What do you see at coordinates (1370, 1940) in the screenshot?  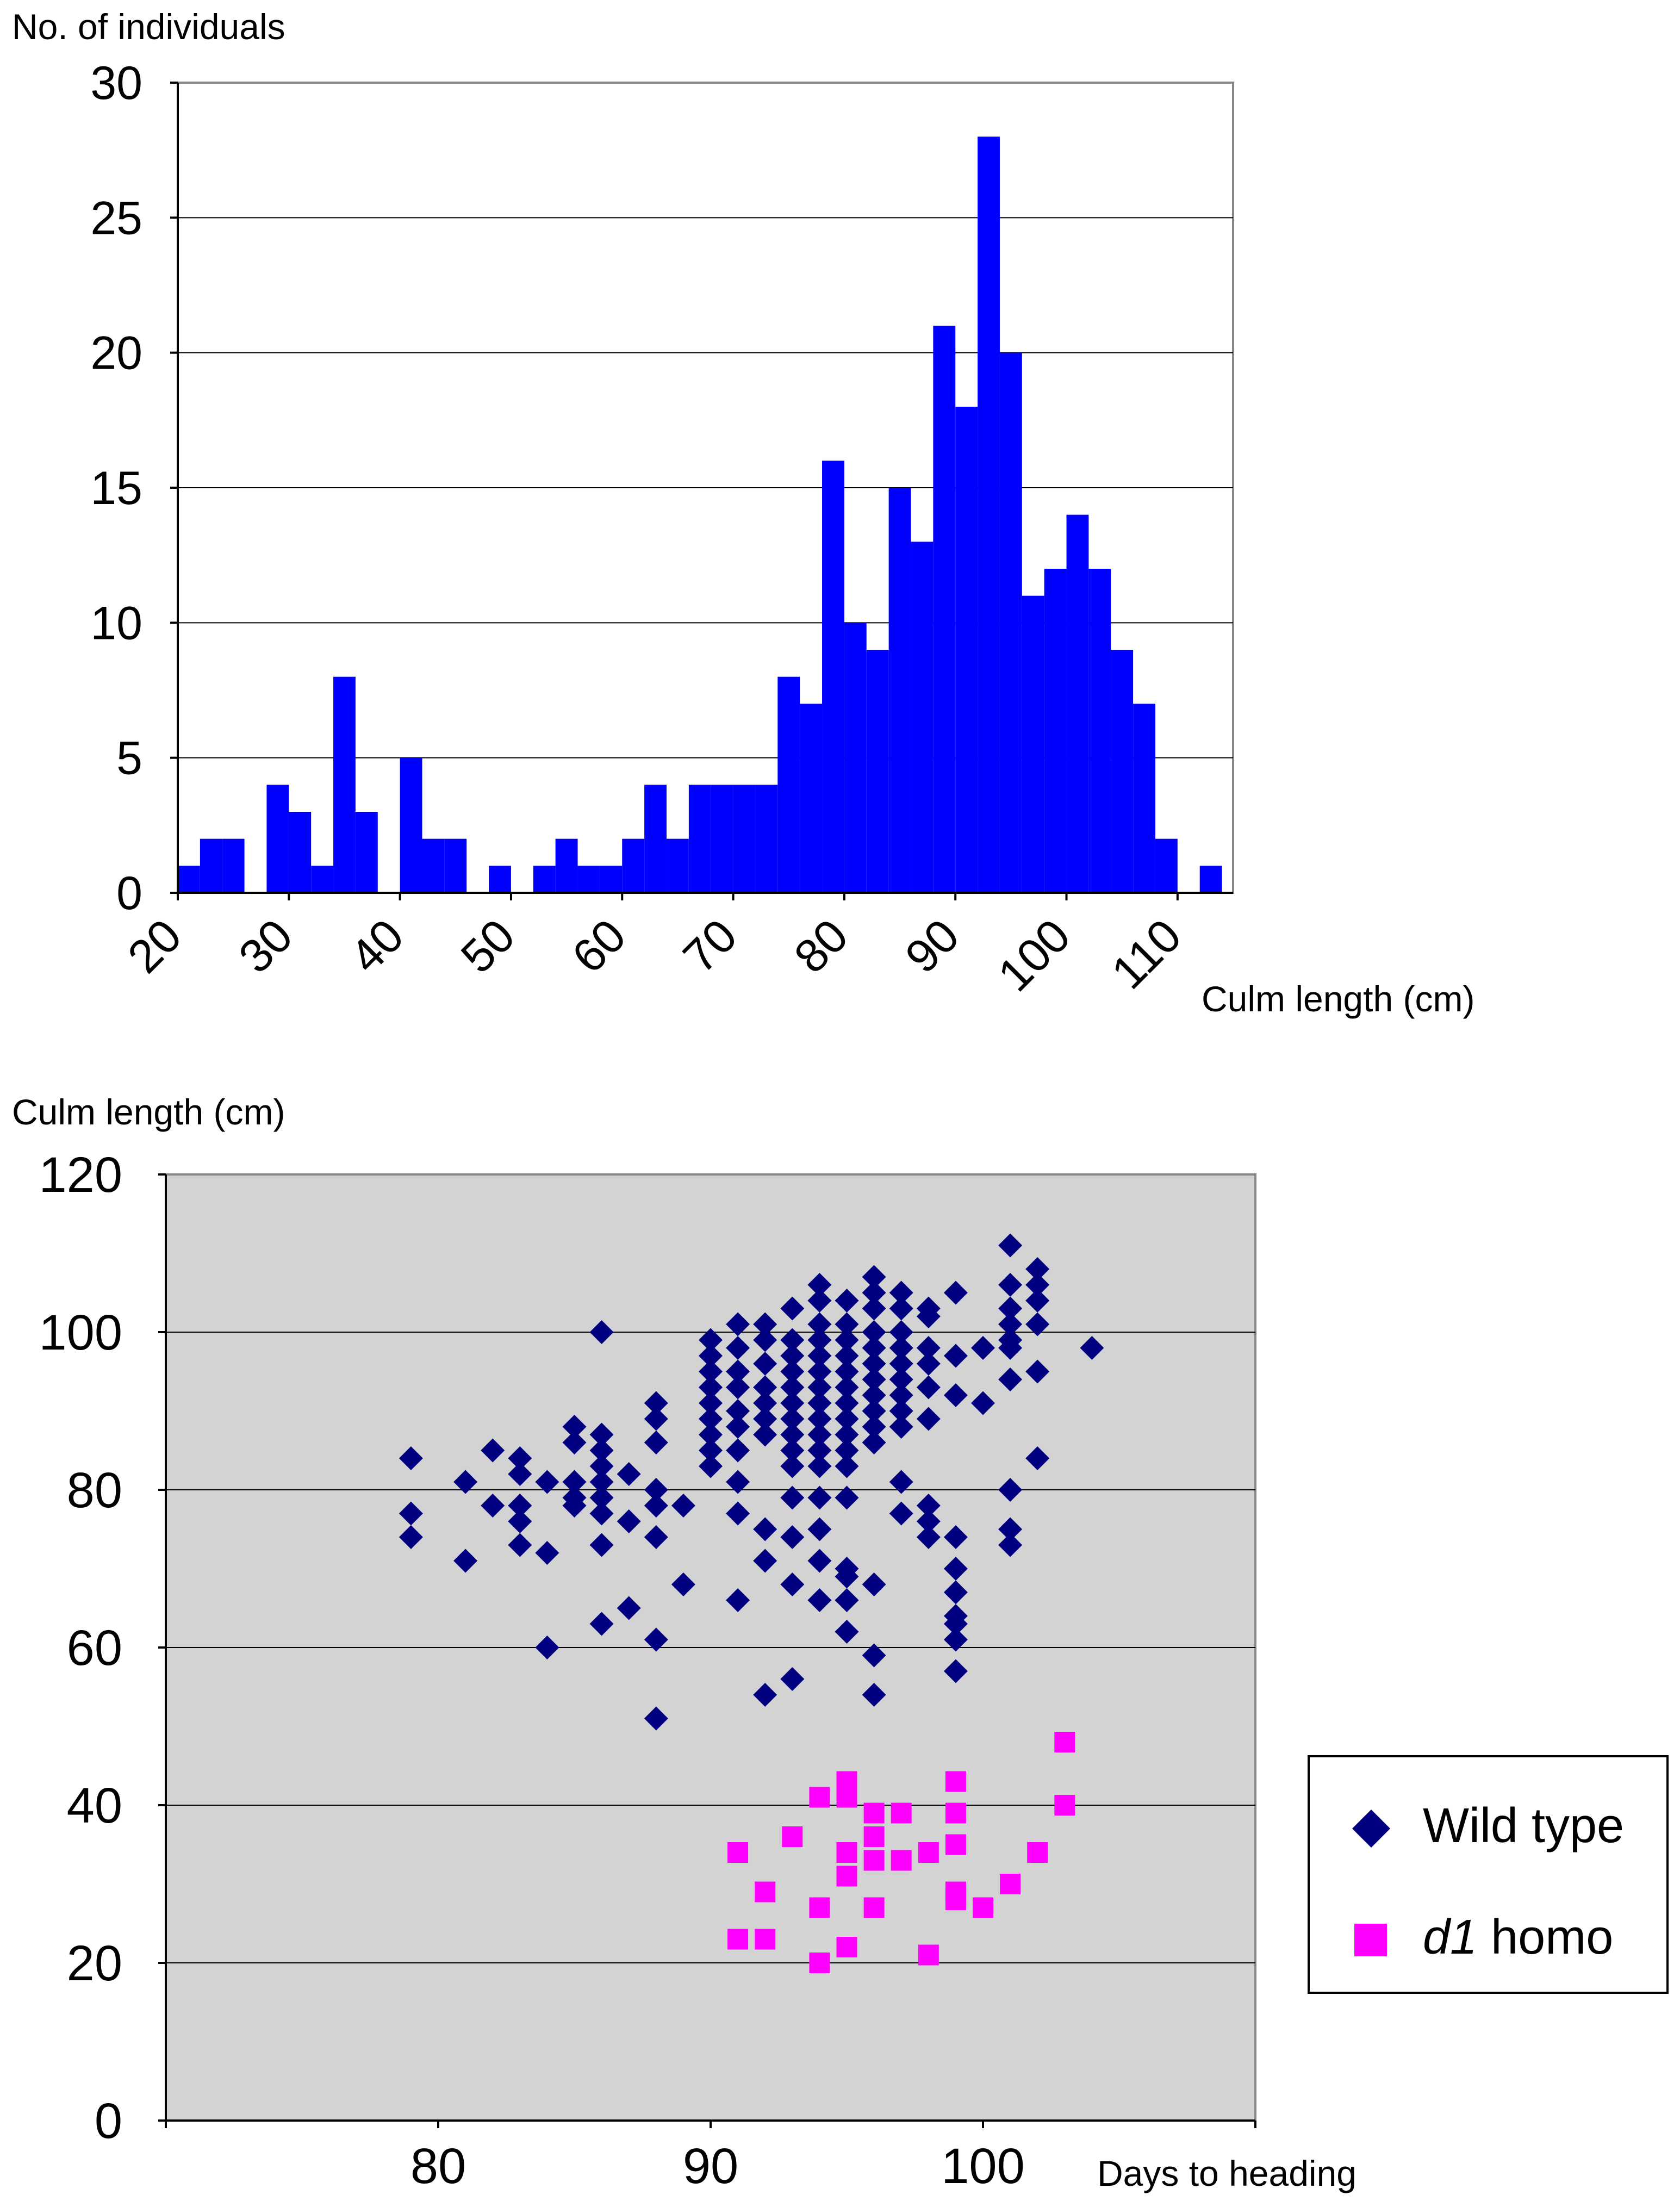 I see `legend-square-icon` at bounding box center [1370, 1940].